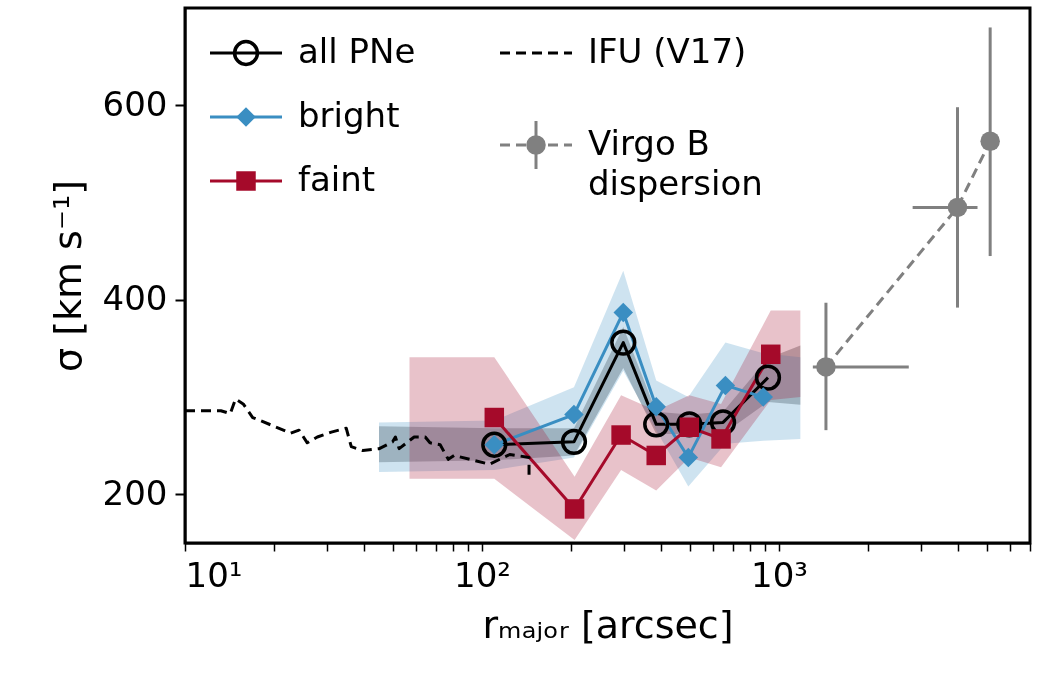 The width and height of the screenshot is (1040, 682). Describe the element at coordinates (667, 51) in the screenshot. I see `legend-label: IFU (V17)` at that location.